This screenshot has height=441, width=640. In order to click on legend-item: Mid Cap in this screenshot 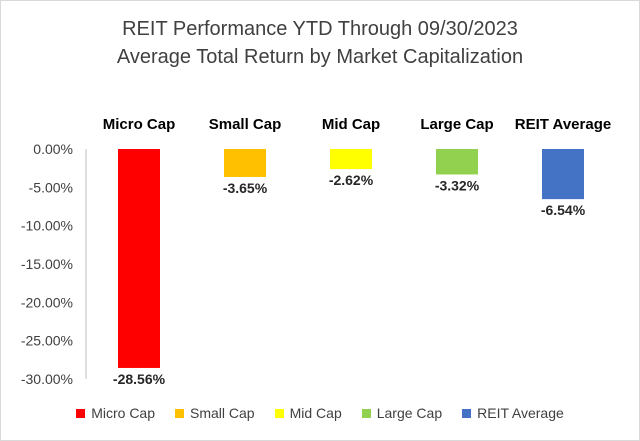, I will do `click(308, 413)`.